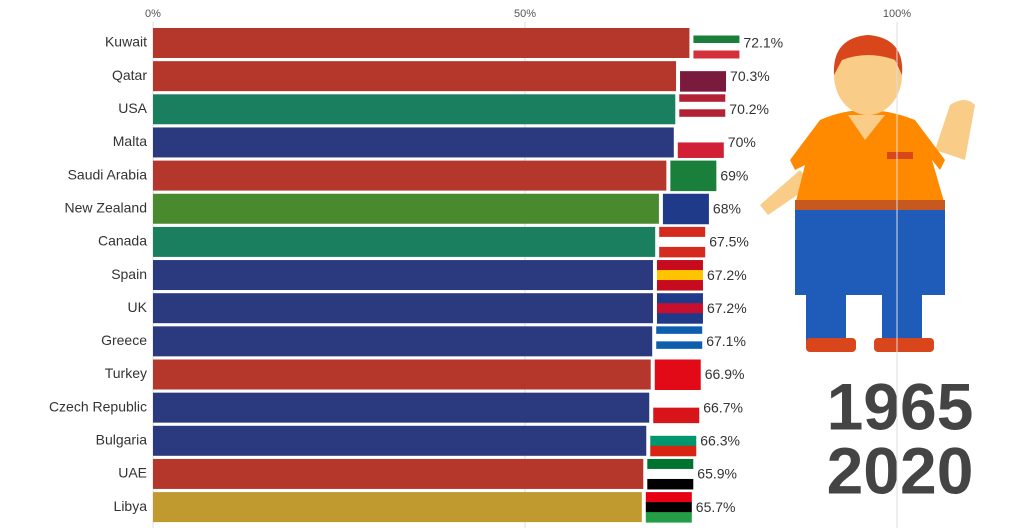  What do you see at coordinates (122, 241) in the screenshot?
I see `y-tick-label: Canada` at bounding box center [122, 241].